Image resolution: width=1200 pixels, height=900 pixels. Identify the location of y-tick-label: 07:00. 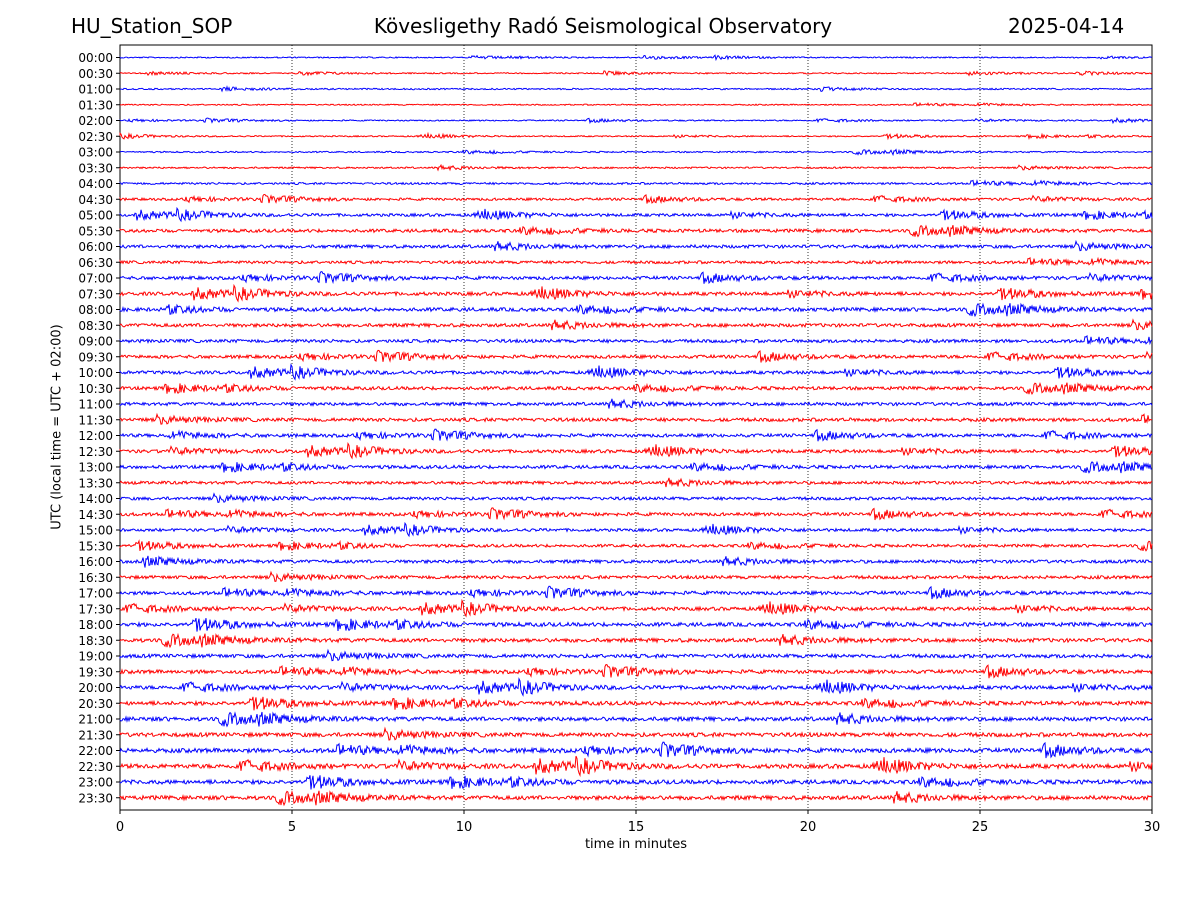
(95, 279).